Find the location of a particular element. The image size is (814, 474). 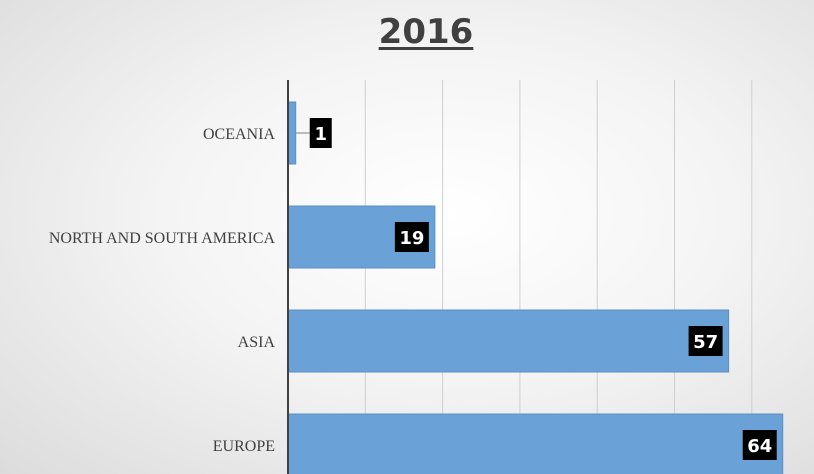

data-label: 1 is located at coordinates (320, 134).